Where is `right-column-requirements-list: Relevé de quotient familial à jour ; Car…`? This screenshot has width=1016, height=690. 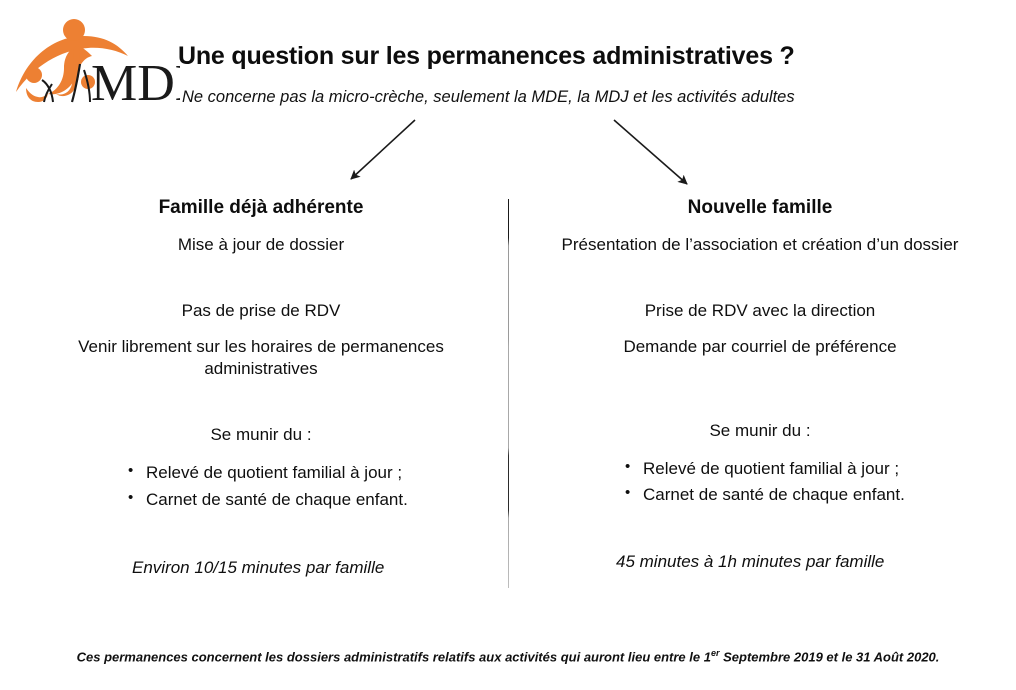 right-column-requirements-list: Relevé de quotient familial à jour ; Car… is located at coordinates (811, 482).